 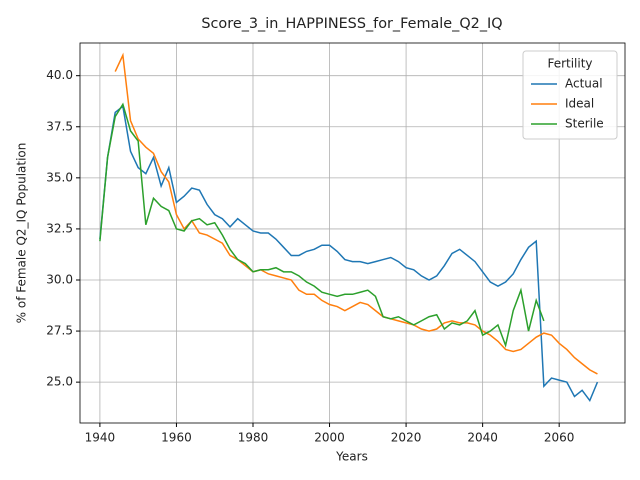 I want to click on y-tick-label: 37.5, so click(x=59, y=126).